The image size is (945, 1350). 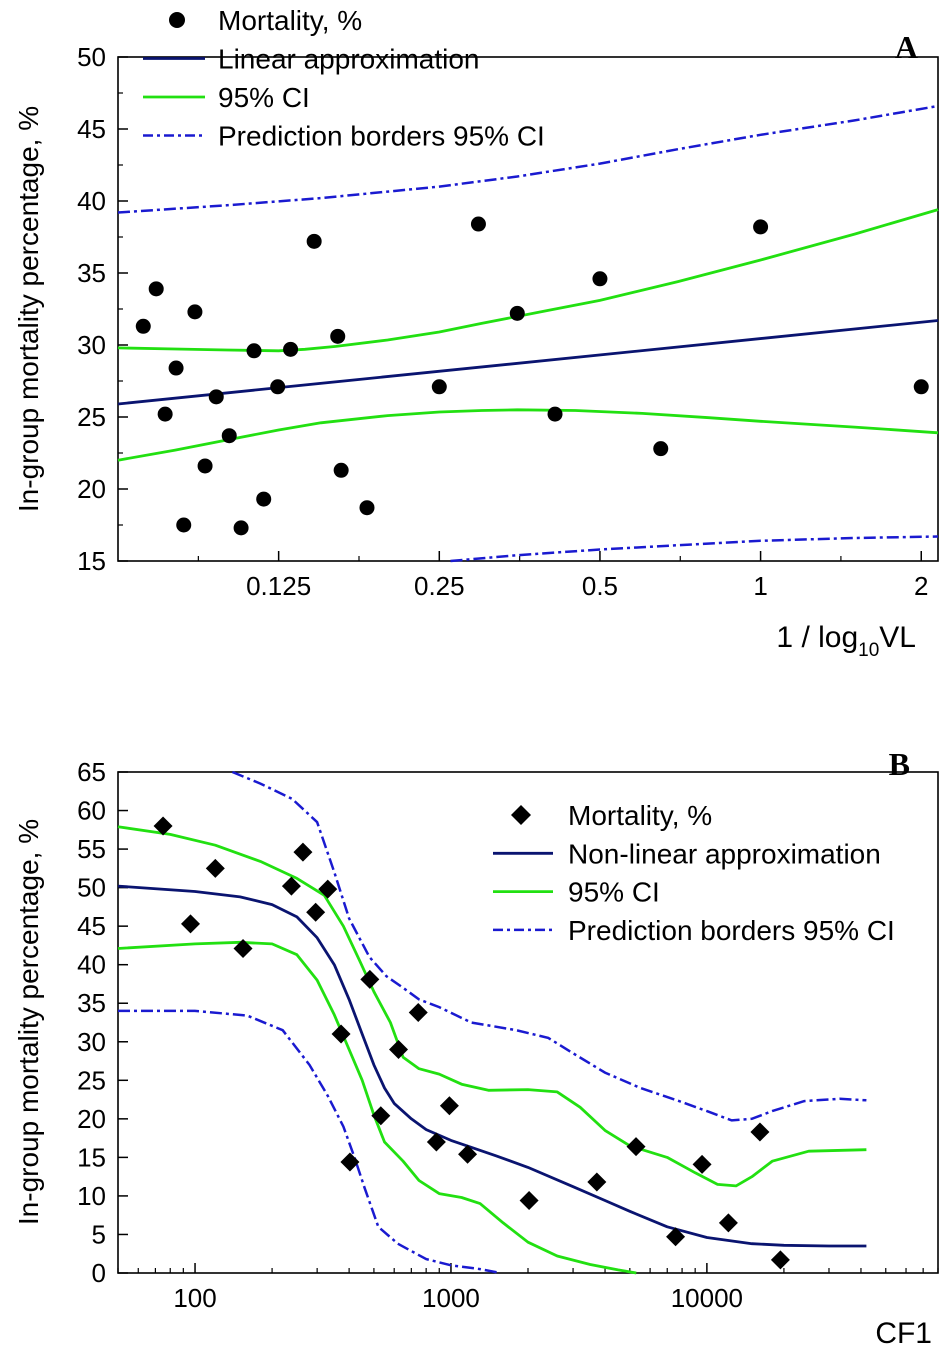 What do you see at coordinates (707, 1298) in the screenshot?
I see `panel-b-xtick-label: 10000` at bounding box center [707, 1298].